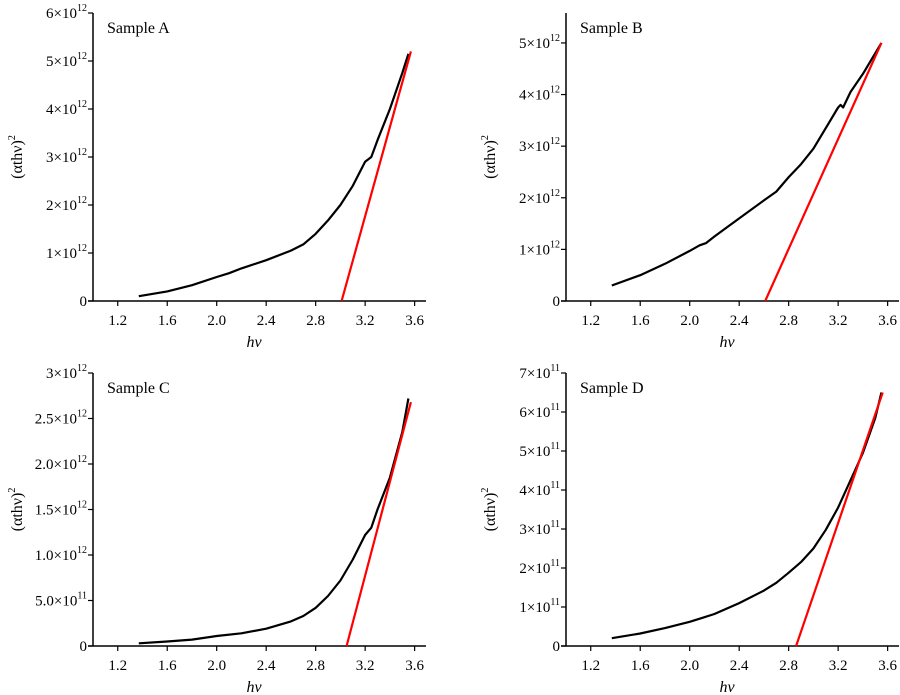 The width and height of the screenshot is (900, 695). I want to click on y-tick-label: 4×10¹¹, so click(539, 489).